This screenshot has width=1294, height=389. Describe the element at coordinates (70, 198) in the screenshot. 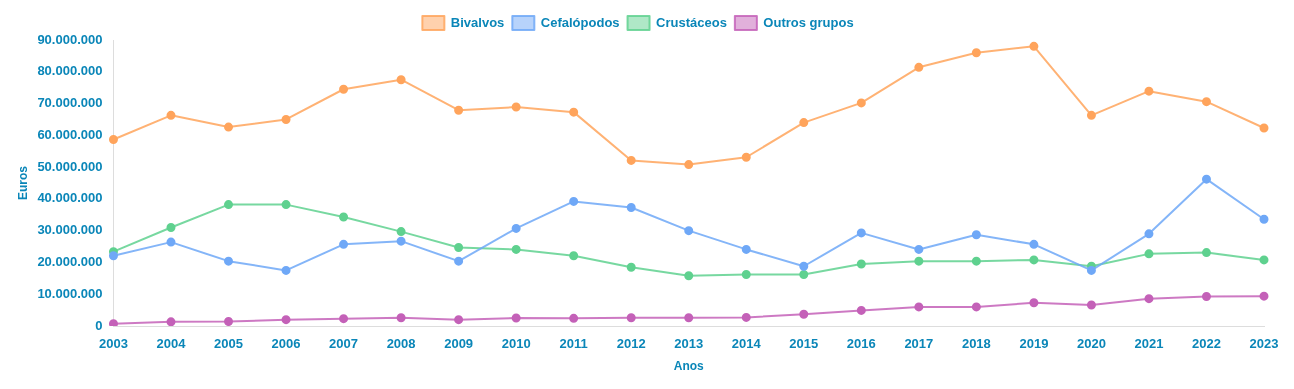

I see `y-tick-label: 40.000.000` at that location.